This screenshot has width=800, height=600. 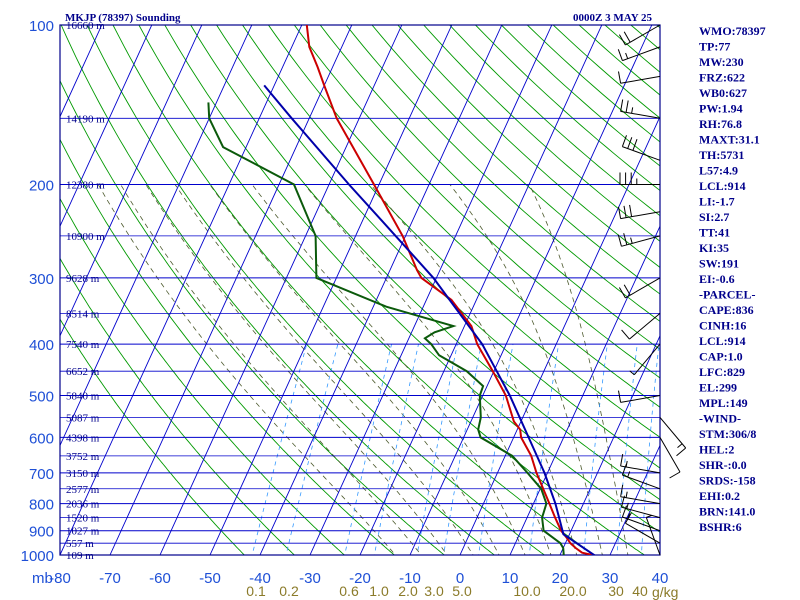 What do you see at coordinates (83, 314) in the screenshot?
I see `height-label: 8514 m` at bounding box center [83, 314].